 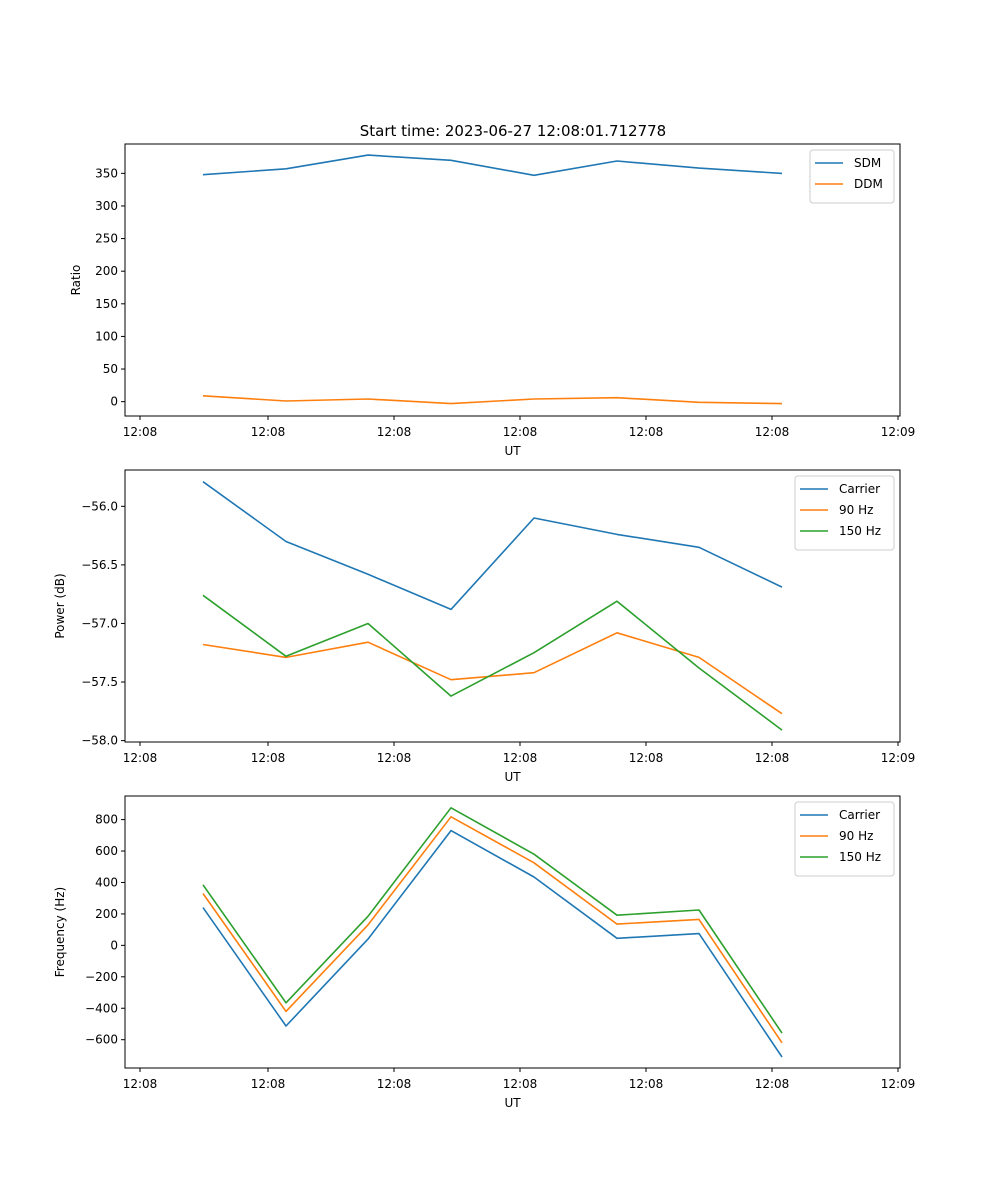 What do you see at coordinates (101, 1008) in the screenshot?
I see `y-tick-label: −400` at bounding box center [101, 1008].